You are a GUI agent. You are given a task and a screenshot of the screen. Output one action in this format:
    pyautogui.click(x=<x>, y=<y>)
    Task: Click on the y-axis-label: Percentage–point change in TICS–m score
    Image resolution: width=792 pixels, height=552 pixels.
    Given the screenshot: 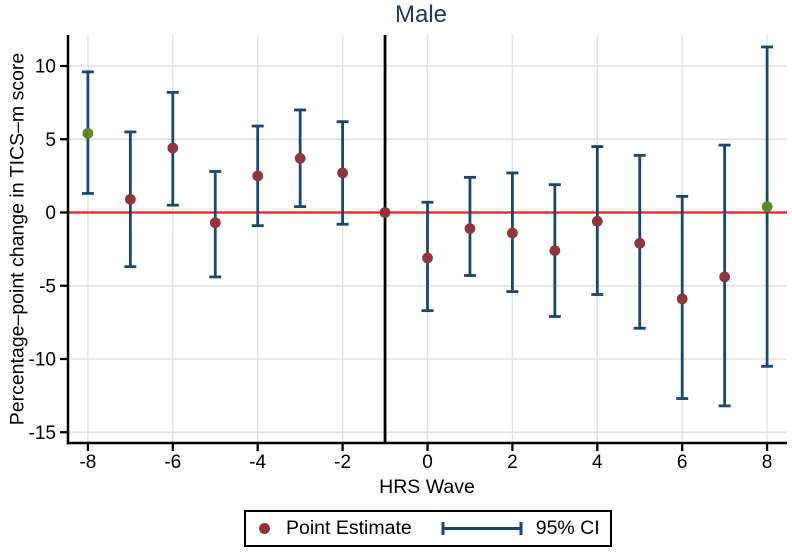 What is the action you would take?
    pyautogui.click(x=17, y=239)
    